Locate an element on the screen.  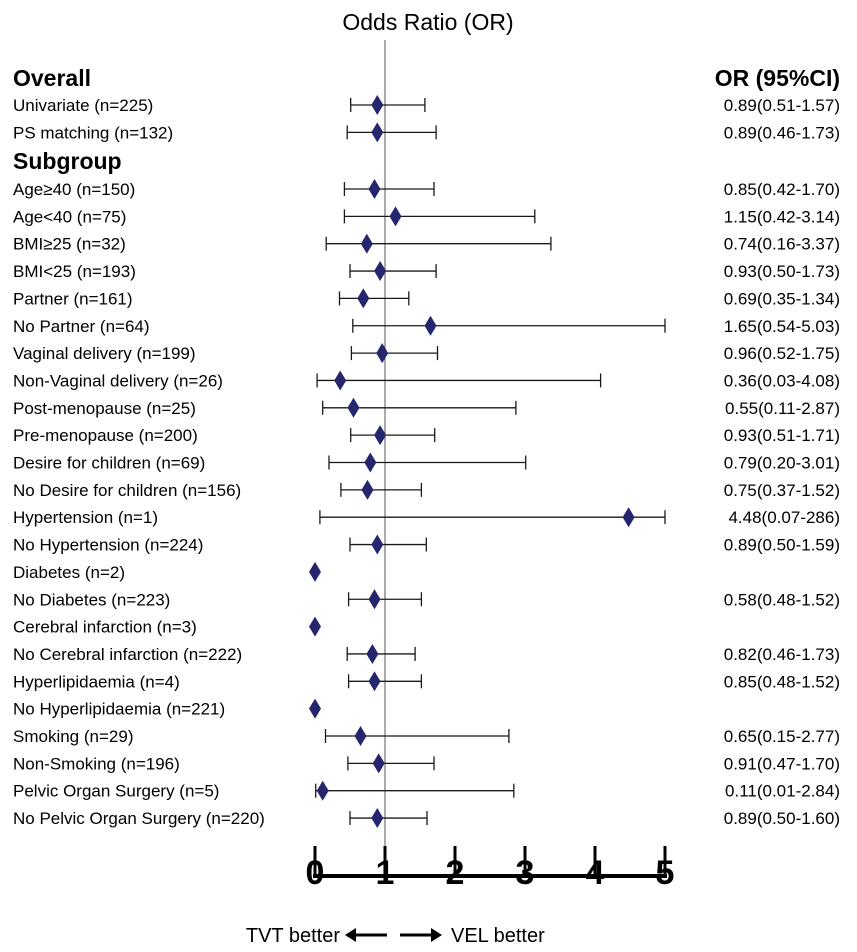
or-ci-label: 0.96(0.52-1.75) is located at coordinates (782, 353).